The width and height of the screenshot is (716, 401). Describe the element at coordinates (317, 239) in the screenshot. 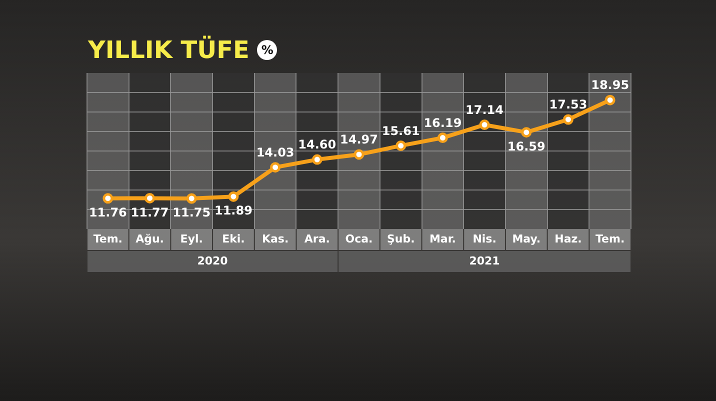

I see `x-tick-label: Ara.` at that location.